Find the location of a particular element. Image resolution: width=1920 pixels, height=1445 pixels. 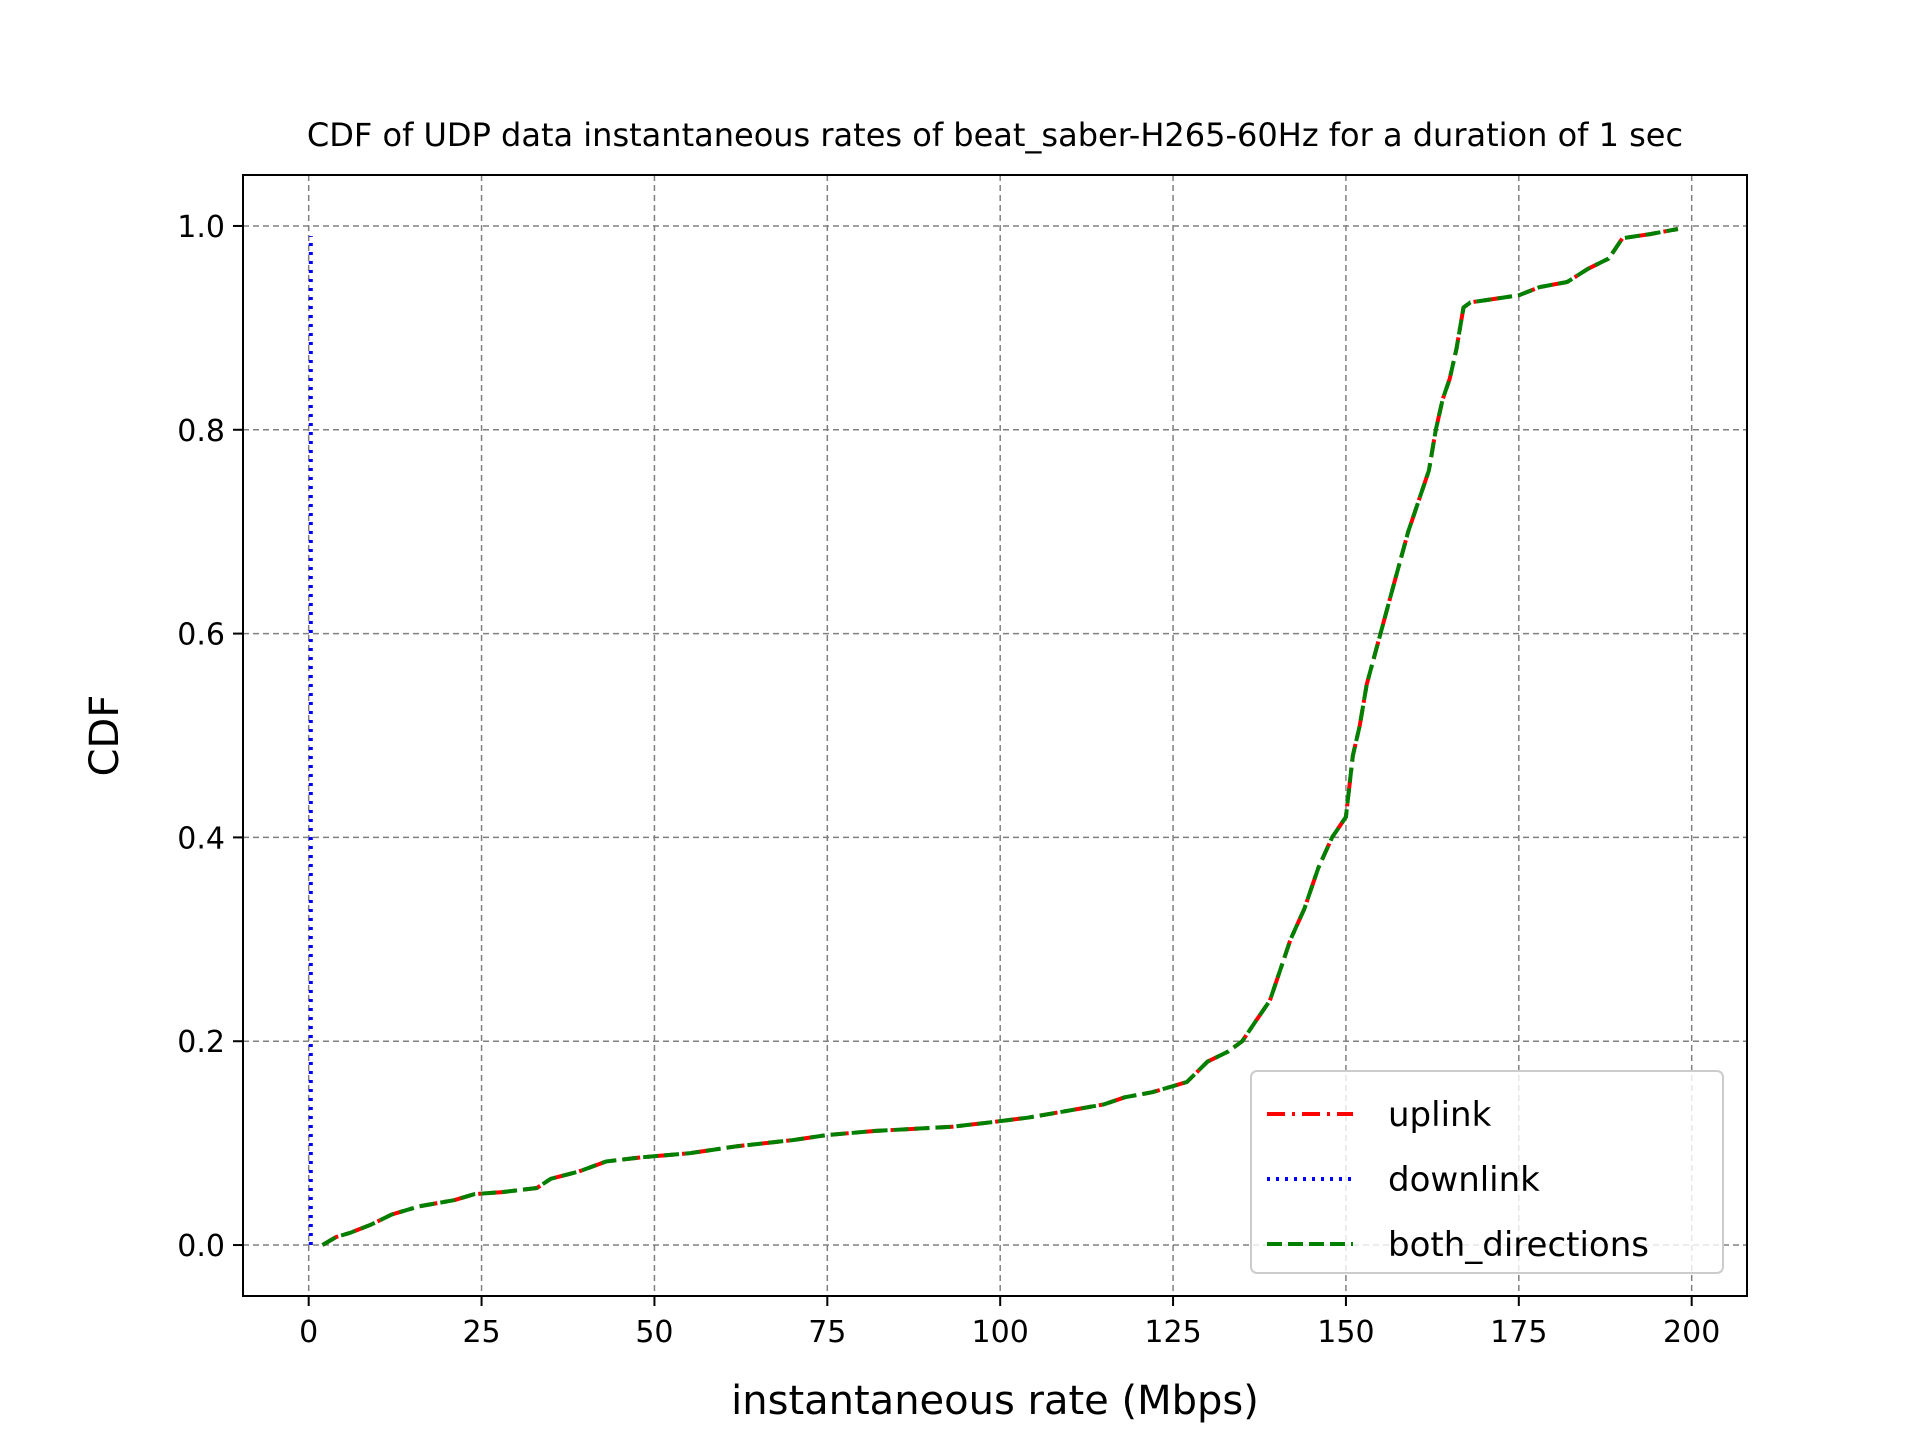

legend-label-downlink: downlink is located at coordinates (1464, 1180).